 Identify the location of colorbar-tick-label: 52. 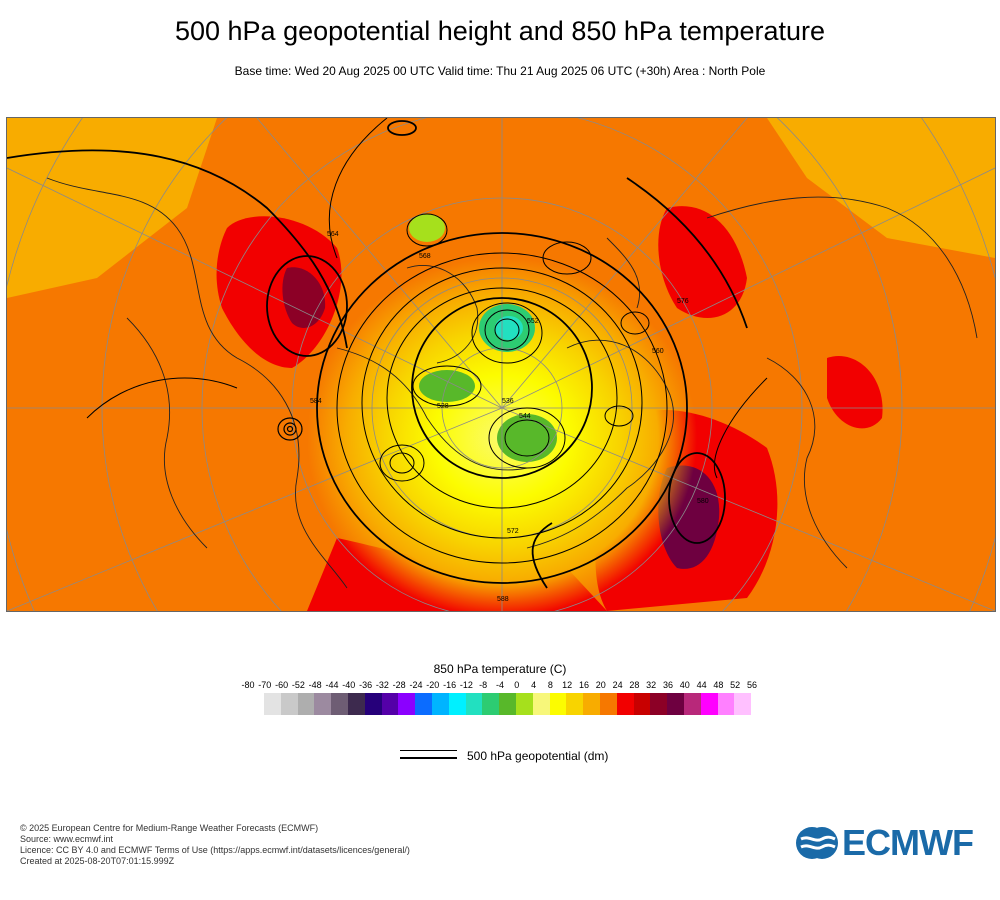
(735, 685).